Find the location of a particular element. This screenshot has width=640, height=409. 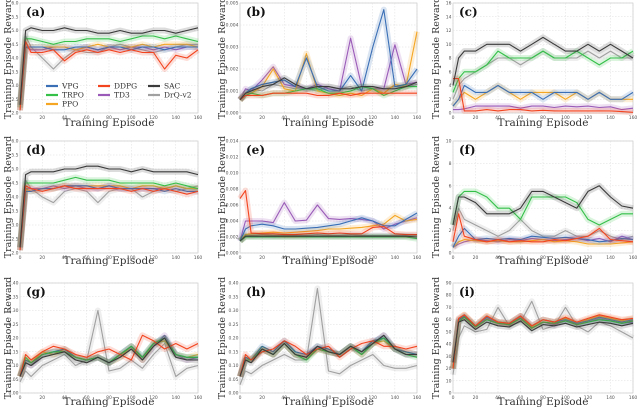

y-tick-label: 0.005 is located at coordinates (232, 4).